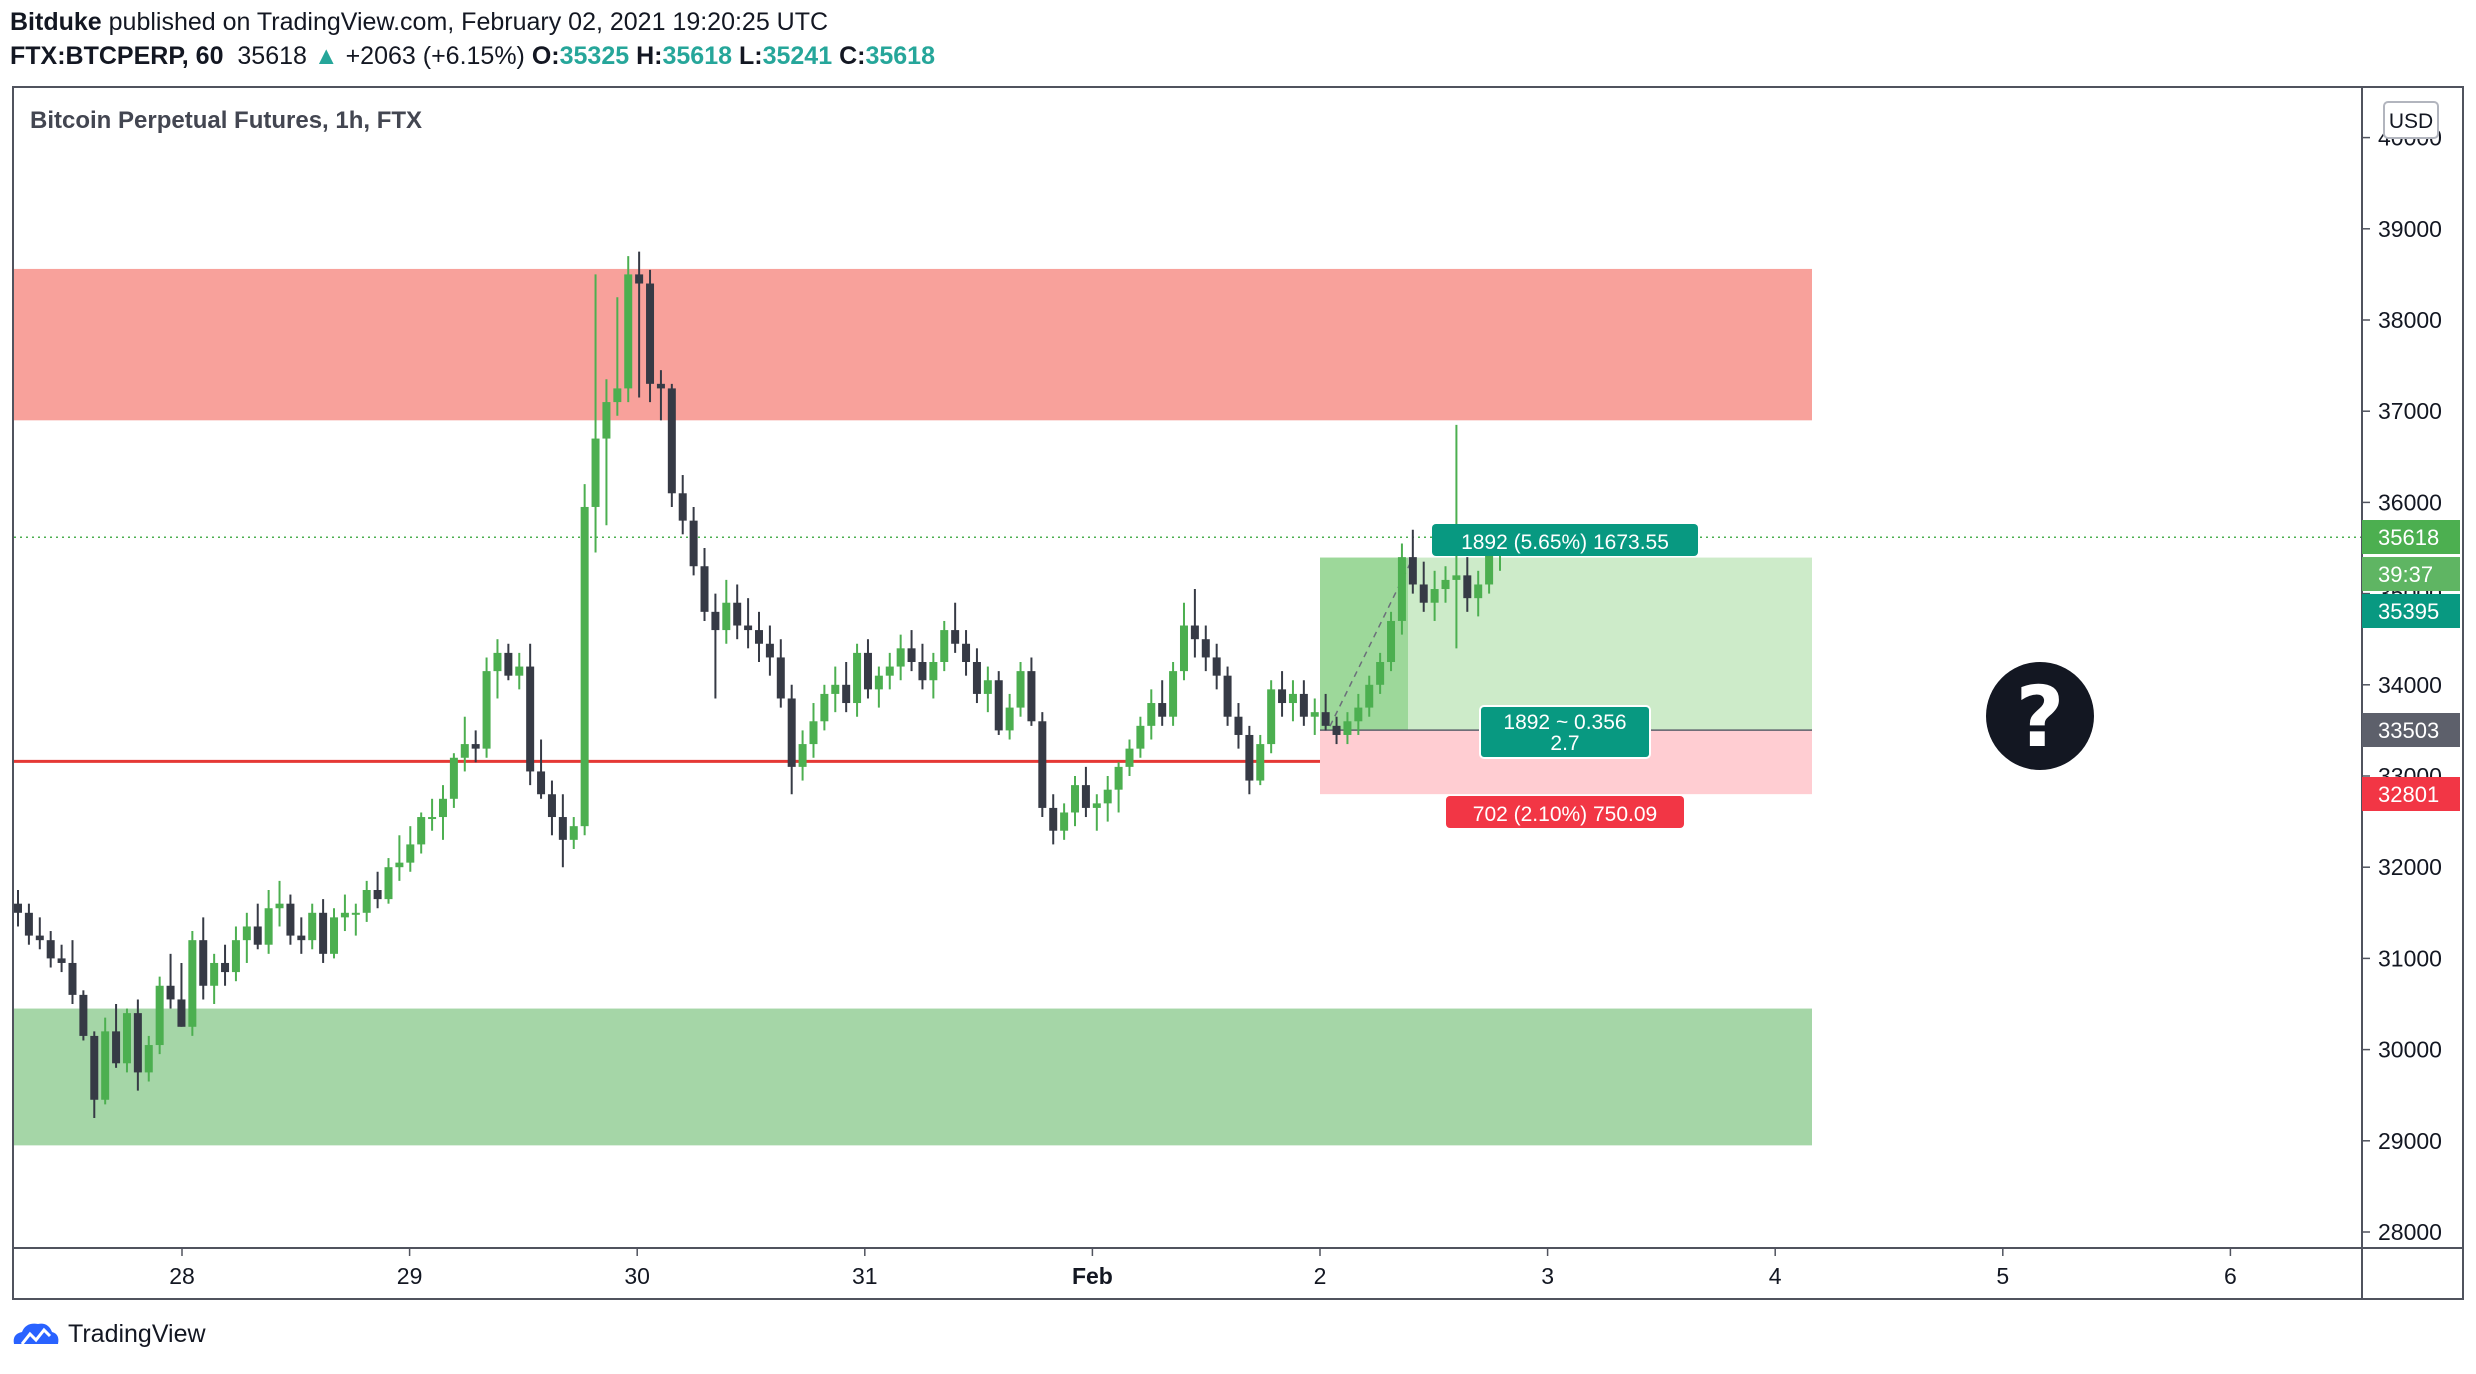 This screenshot has width=2476, height=1374. Describe the element at coordinates (2411, 537) in the screenshot. I see `price-label: 35618` at that location.